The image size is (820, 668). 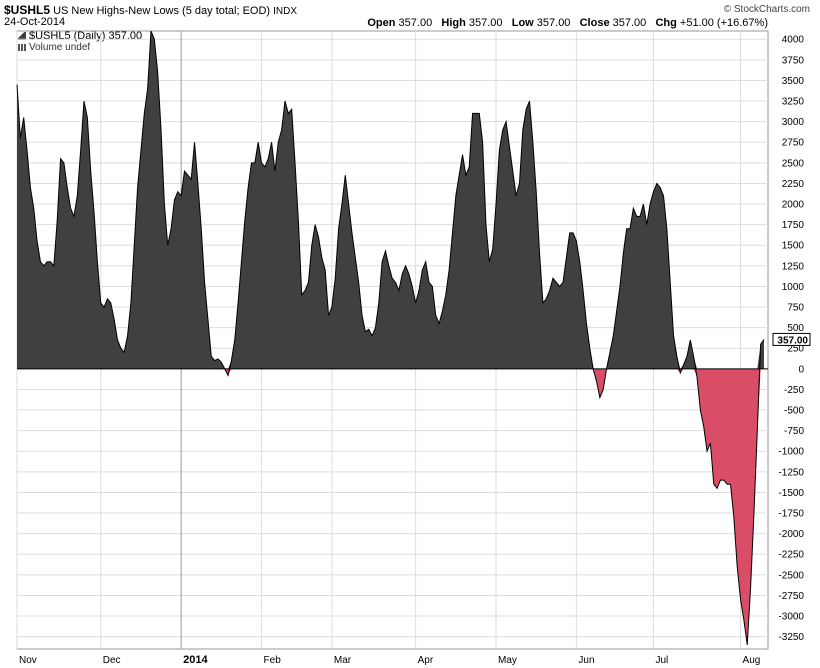 What do you see at coordinates (793, 81) in the screenshot?
I see `y-tick-label: 3500` at bounding box center [793, 81].